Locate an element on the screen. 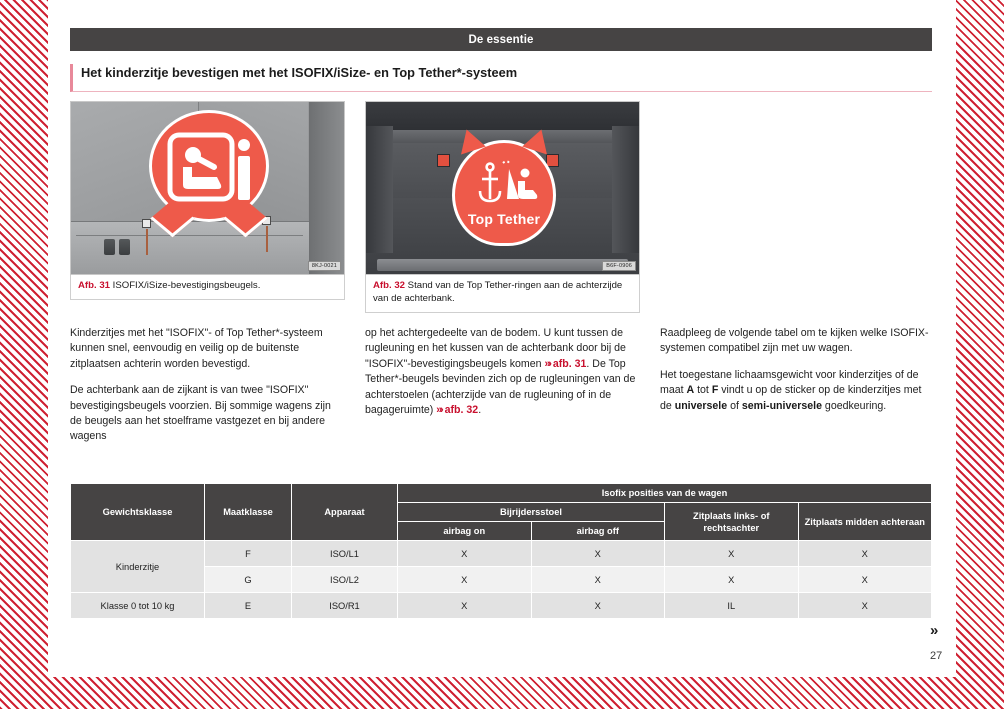 The height and width of the screenshot is (709, 1004). isofix-speech-bubble is located at coordinates (209, 166).